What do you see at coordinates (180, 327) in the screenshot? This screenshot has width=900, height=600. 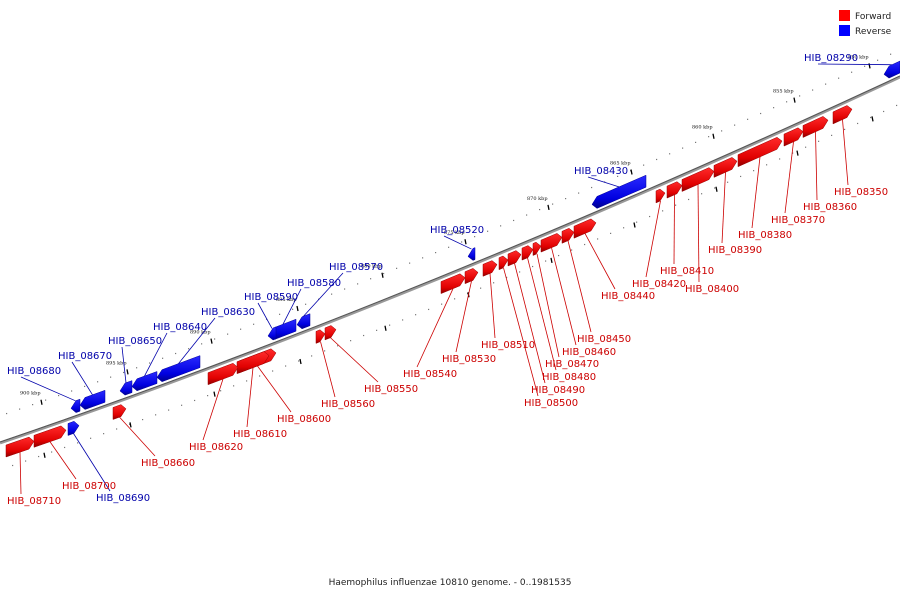 I see `gene-label: HIB_08640` at bounding box center [180, 327].